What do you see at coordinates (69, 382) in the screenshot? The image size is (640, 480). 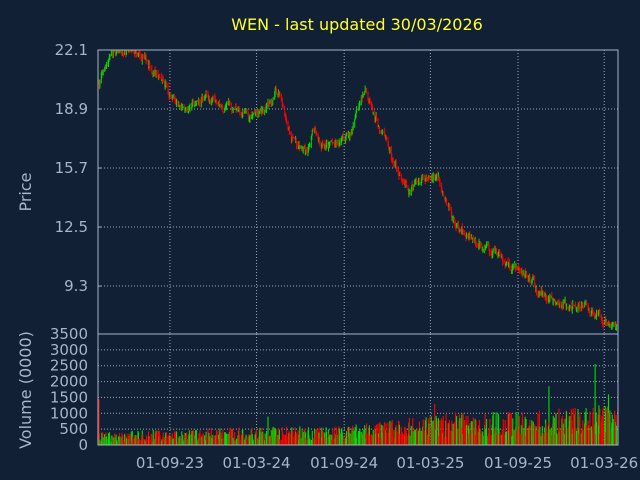 I see `volume-tick-label: 2000` at bounding box center [69, 382].